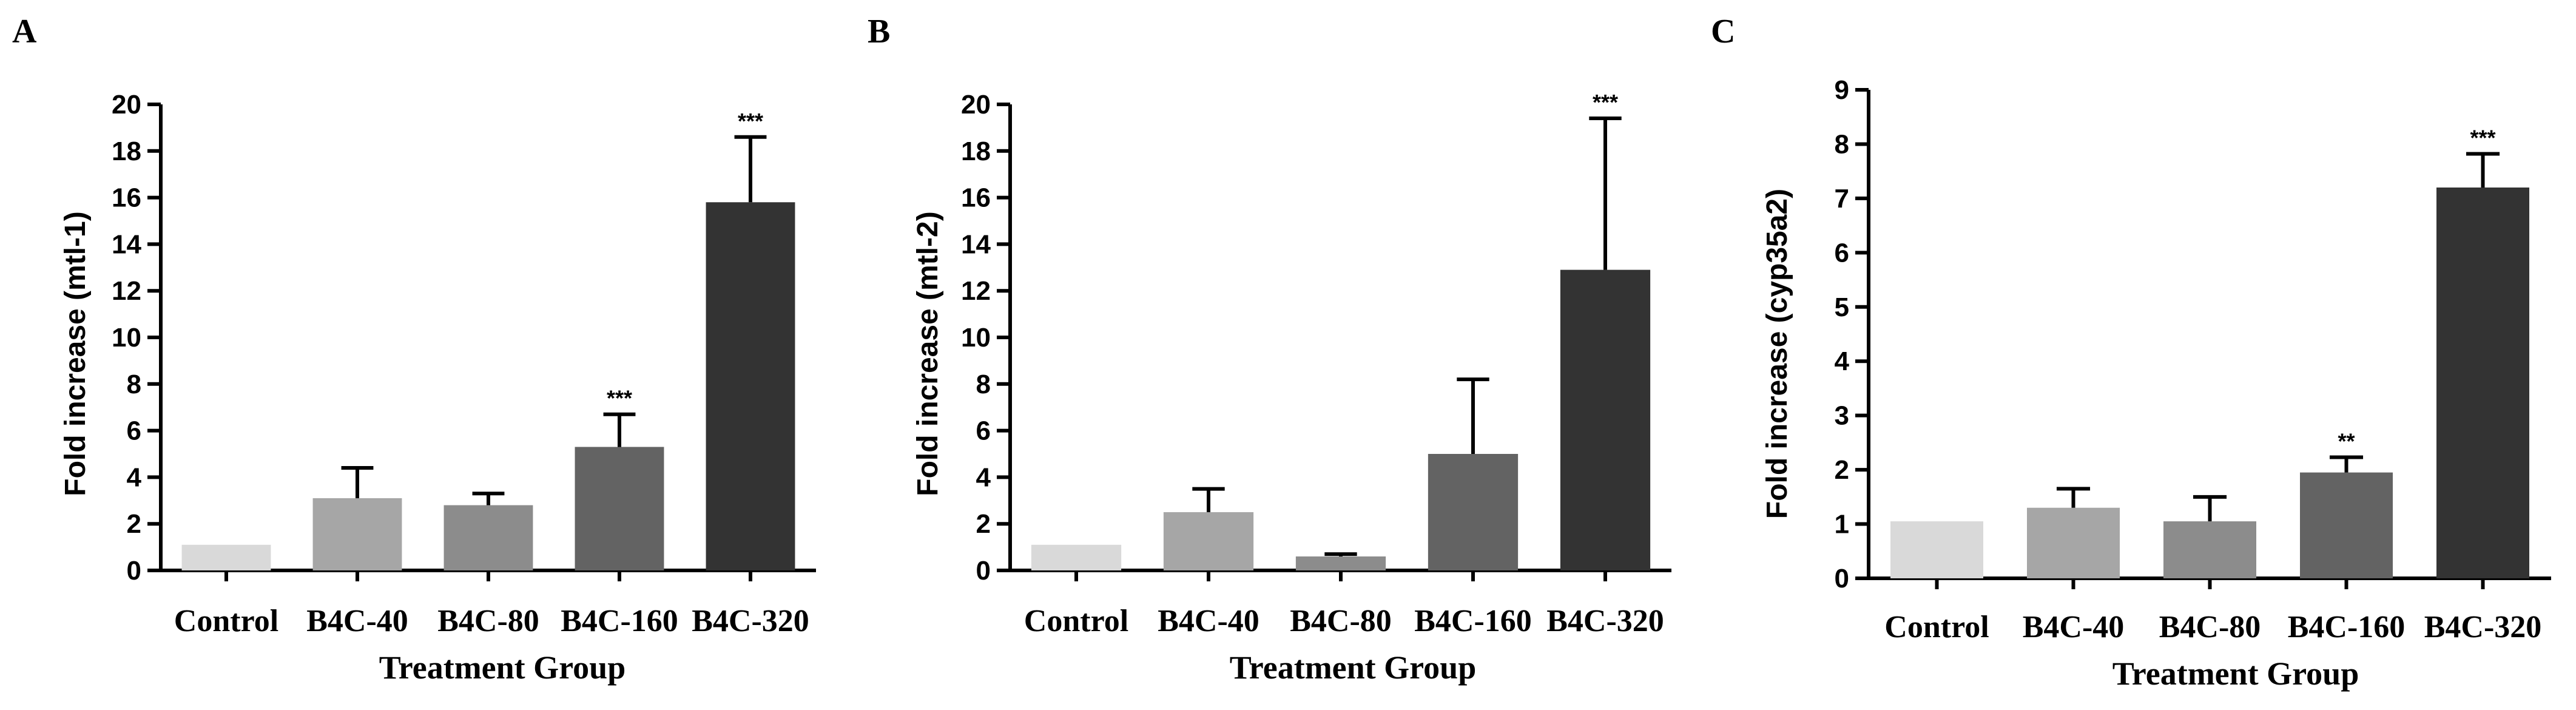 This screenshot has height=710, width=2576. I want to click on panel-a-category-label: Control, so click(226, 621).